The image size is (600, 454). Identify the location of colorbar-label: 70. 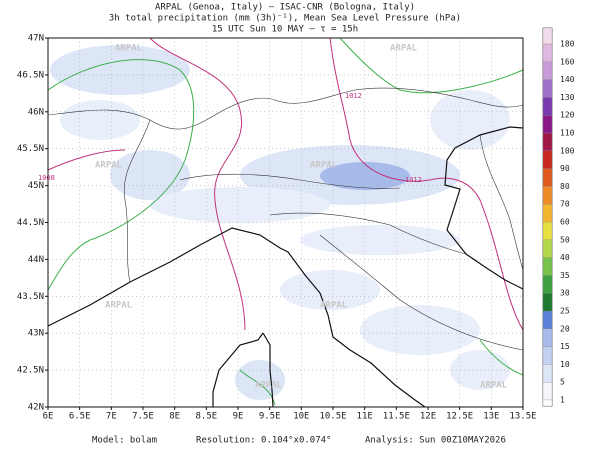
(565, 204).